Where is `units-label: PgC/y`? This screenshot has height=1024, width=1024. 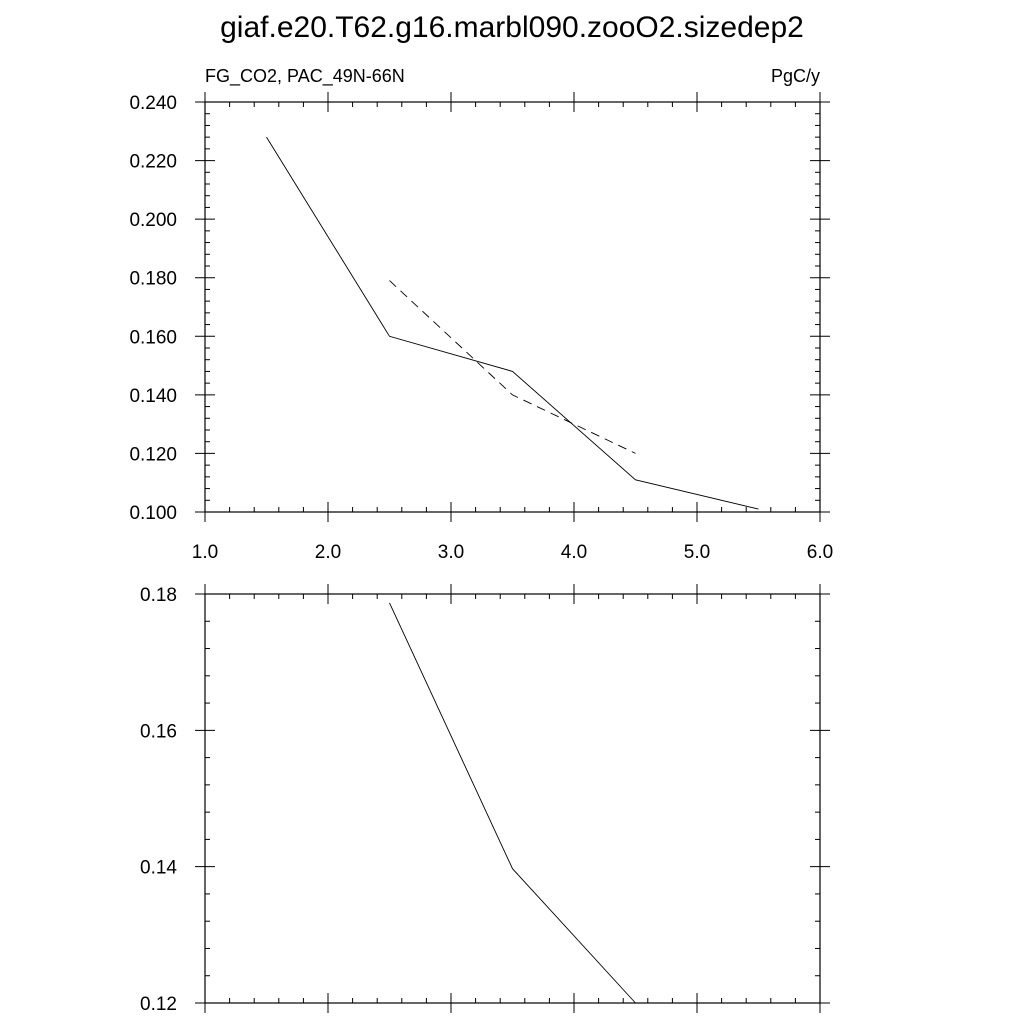 units-label: PgC/y is located at coordinates (795, 76).